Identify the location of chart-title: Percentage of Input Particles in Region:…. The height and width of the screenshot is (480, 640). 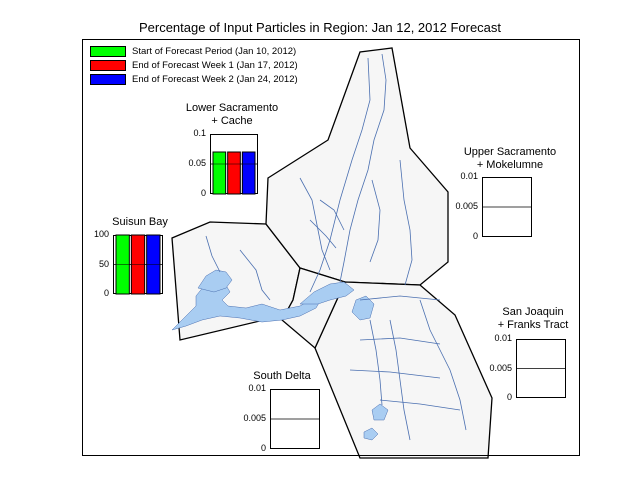
(320, 27).